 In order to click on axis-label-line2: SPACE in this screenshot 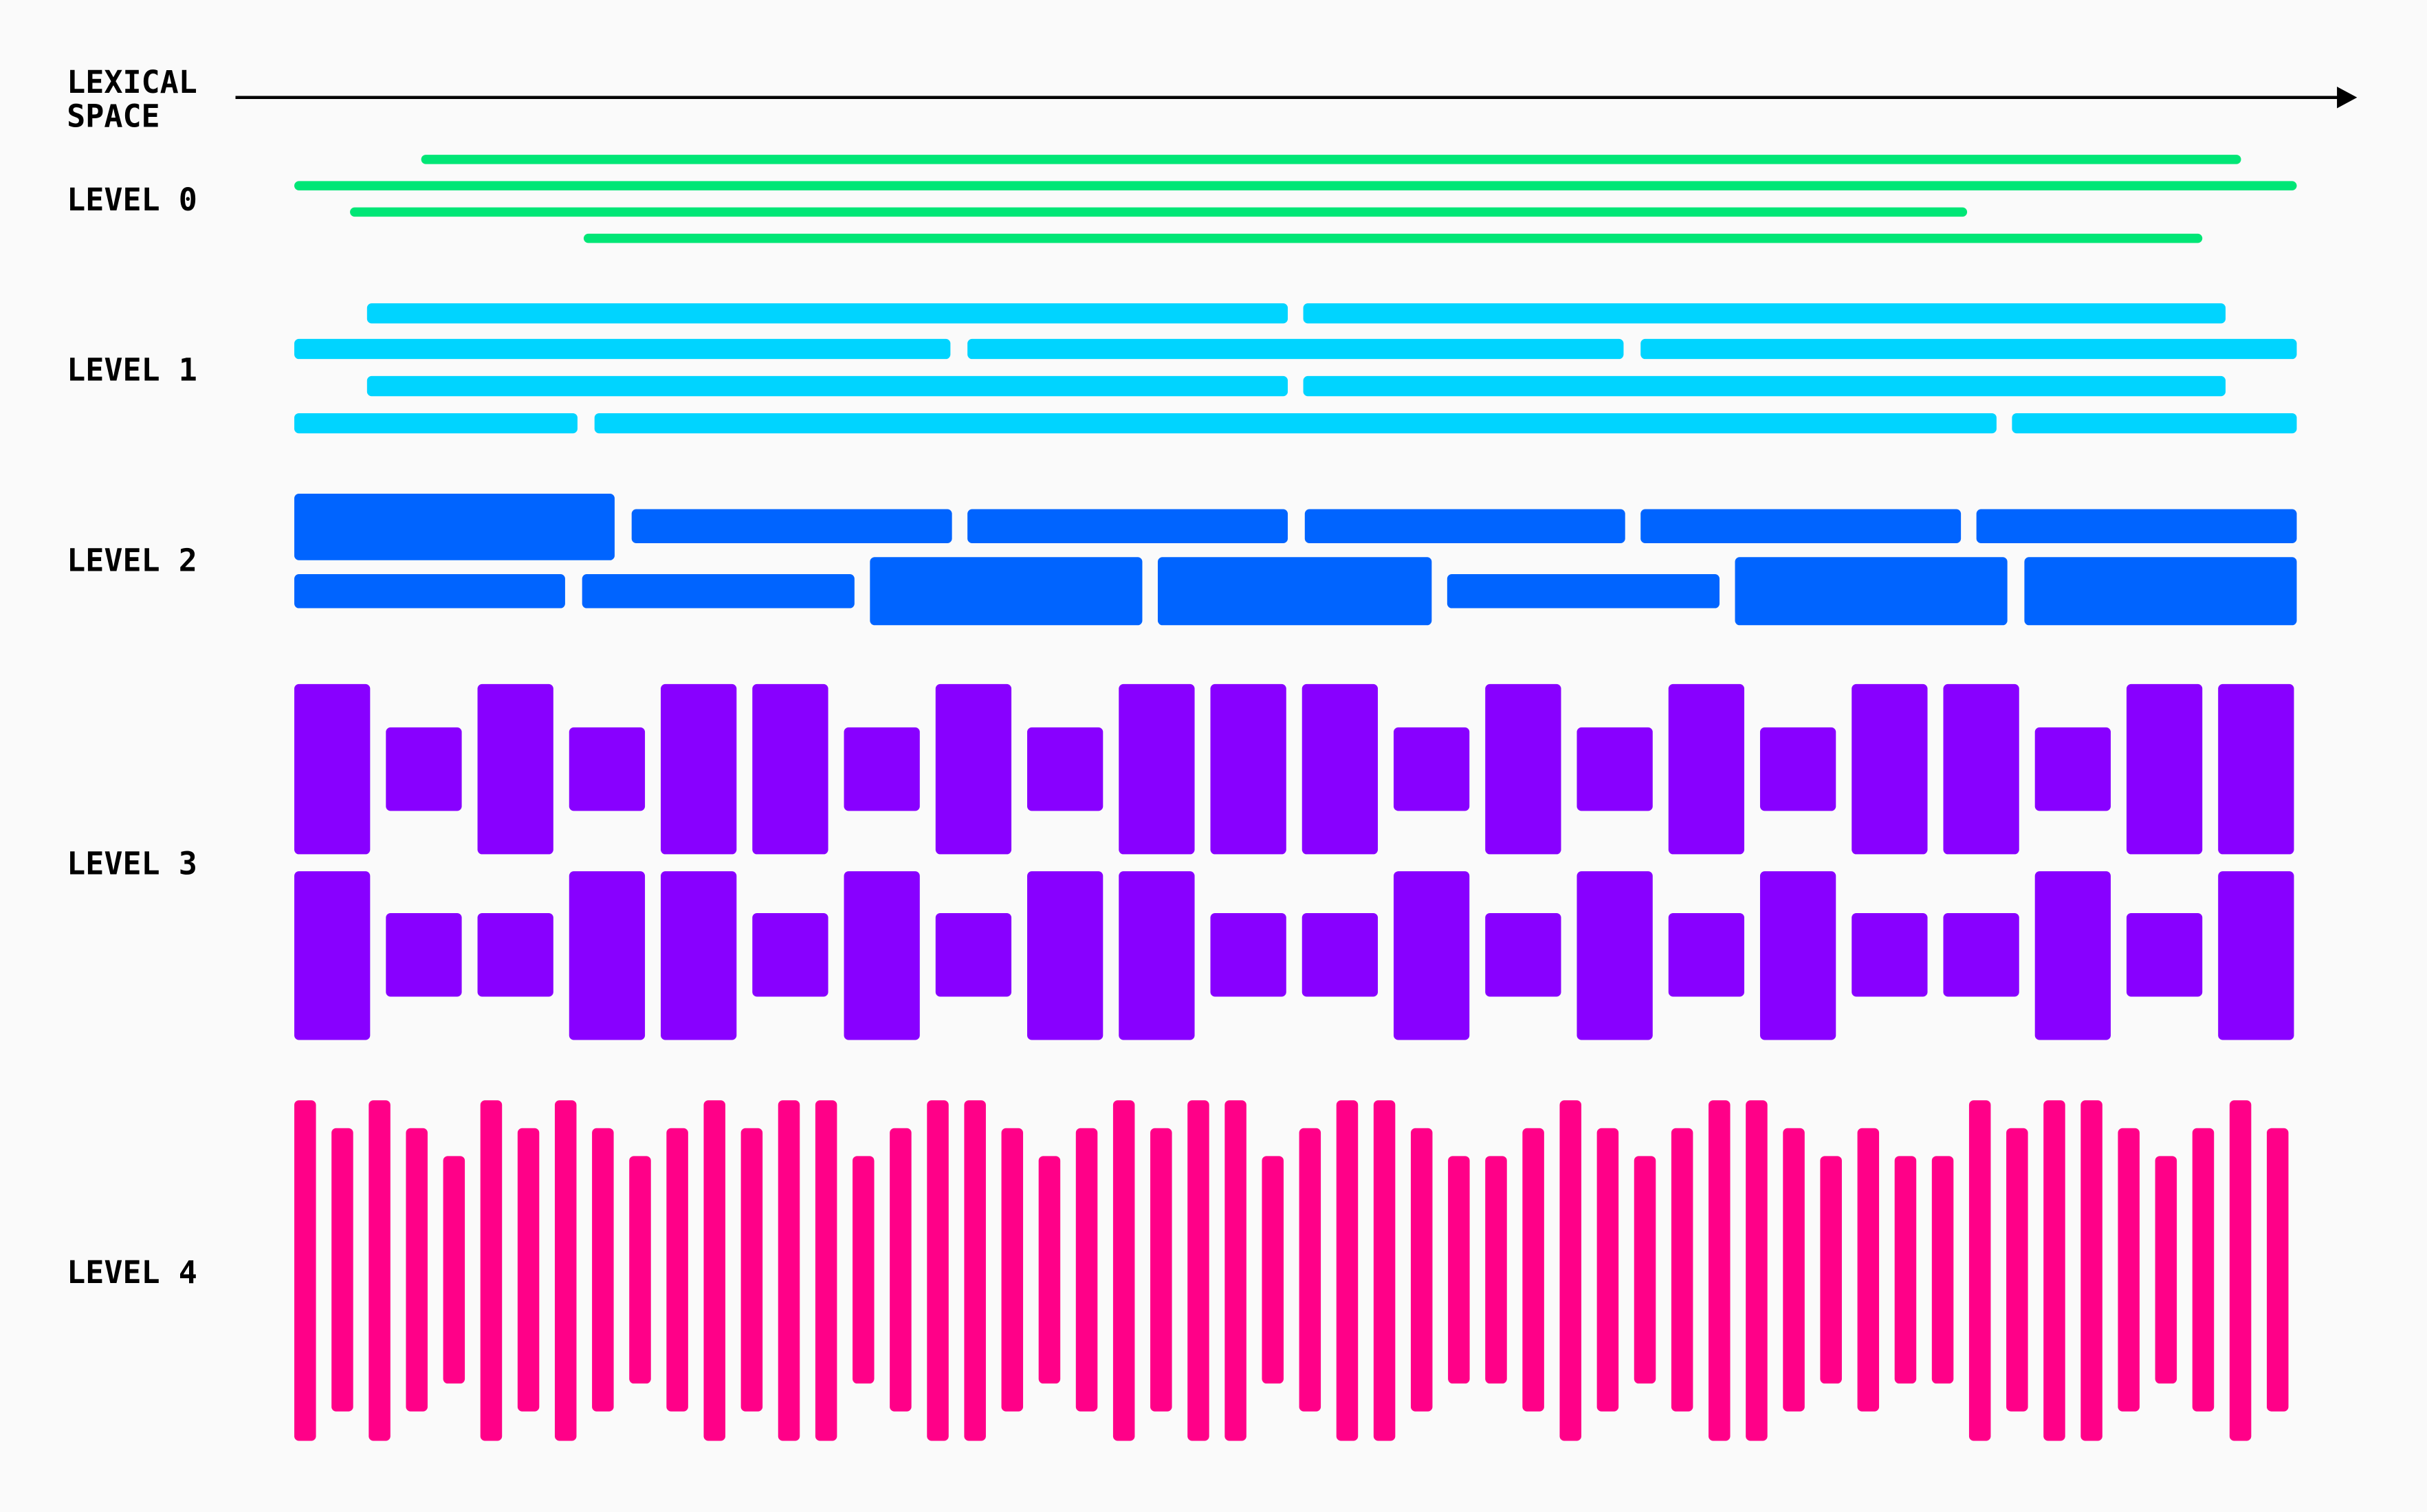, I will do `click(113, 117)`.